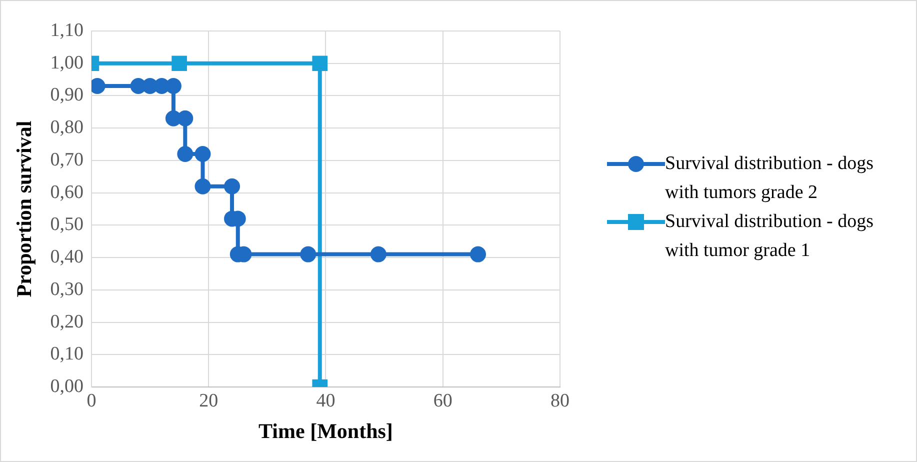 Image resolution: width=917 pixels, height=462 pixels. Describe the element at coordinates (67, 127) in the screenshot. I see `y-tick-label: 0,80` at that location.